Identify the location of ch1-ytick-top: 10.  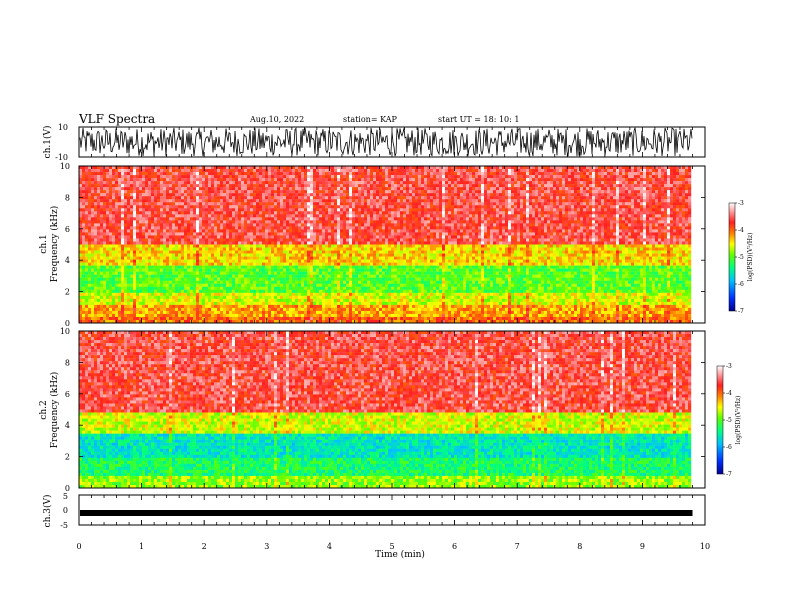
(63, 127).